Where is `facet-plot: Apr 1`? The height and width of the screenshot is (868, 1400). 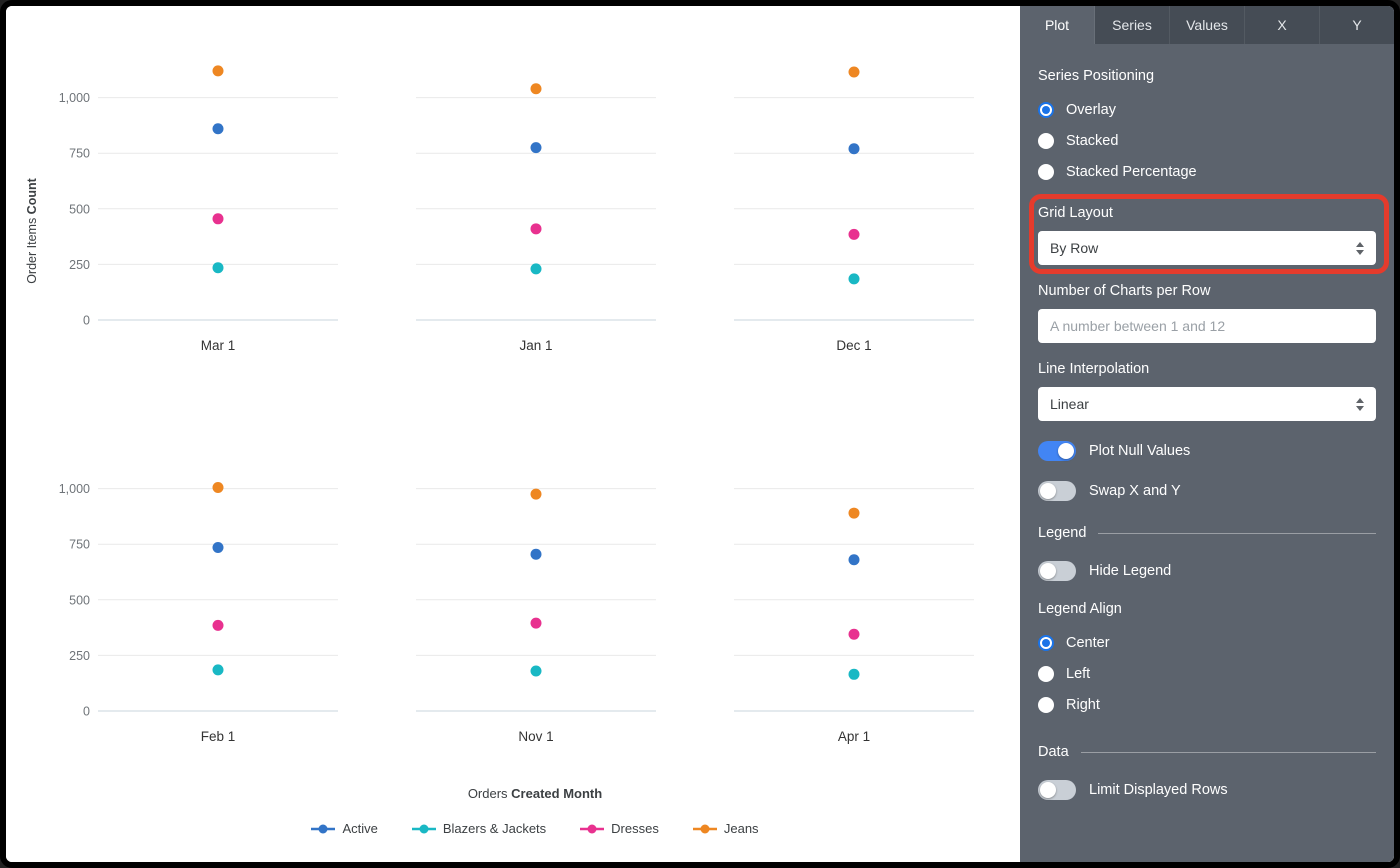
facet-plot: Apr 1 is located at coordinates (854, 616).